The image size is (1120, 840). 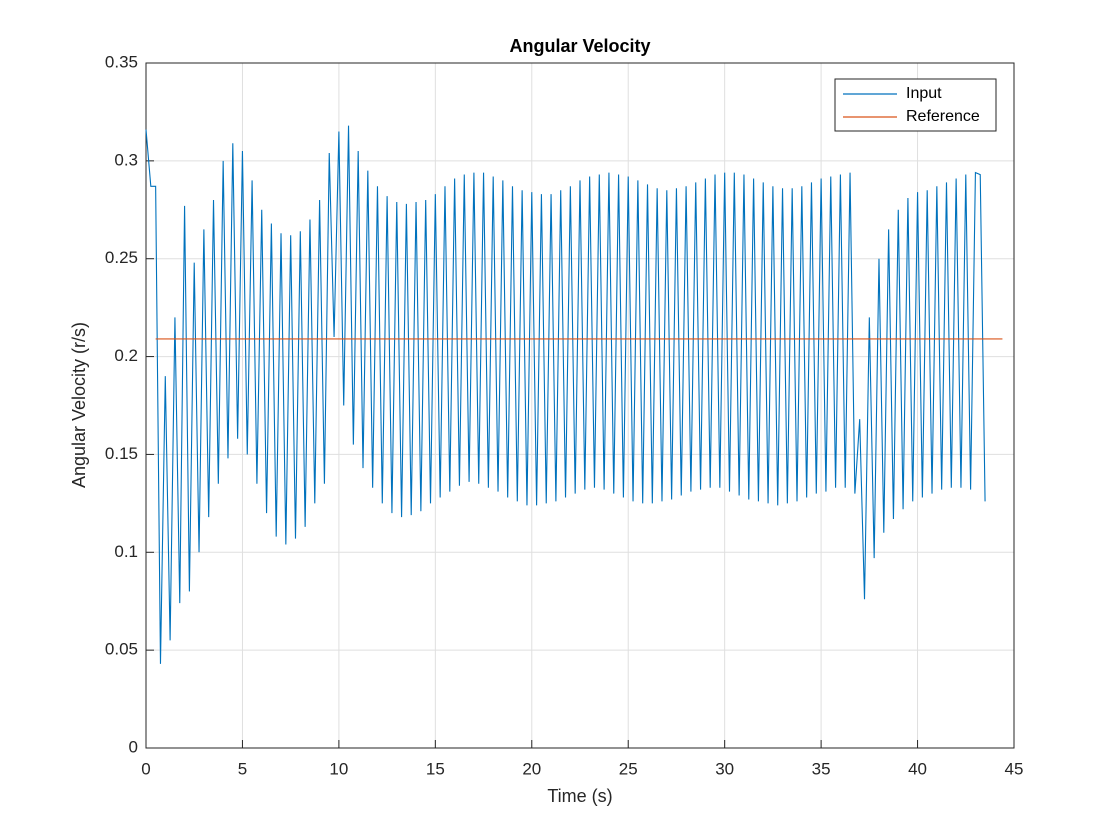 What do you see at coordinates (126, 159) in the screenshot?
I see `y-tick-label: 0.3` at bounding box center [126, 159].